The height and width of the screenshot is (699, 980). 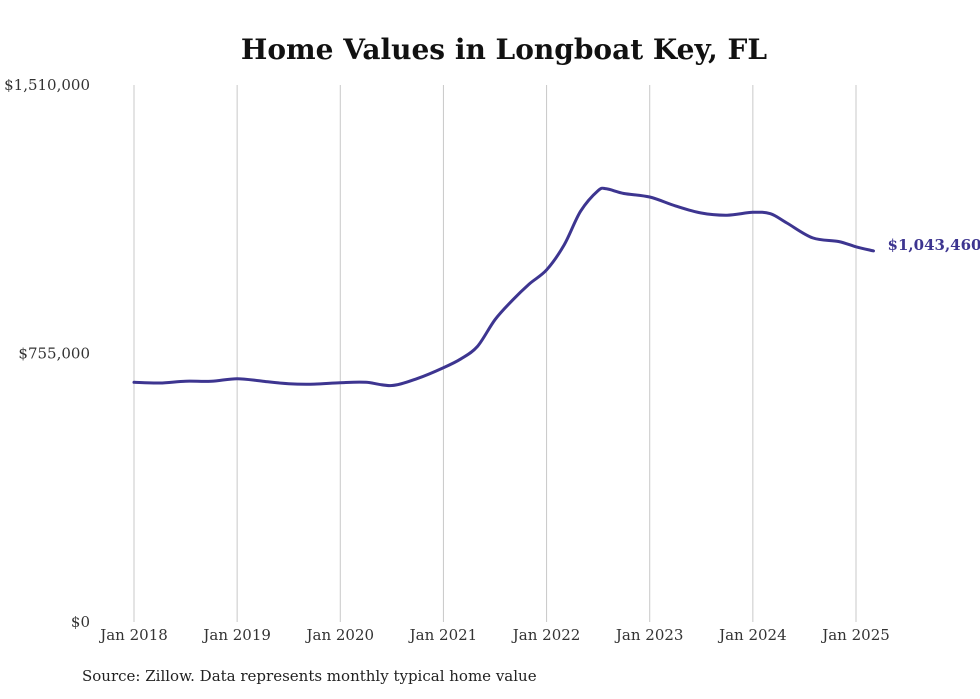 I want to click on x-tick-label: Jan 2023, so click(x=649, y=635).